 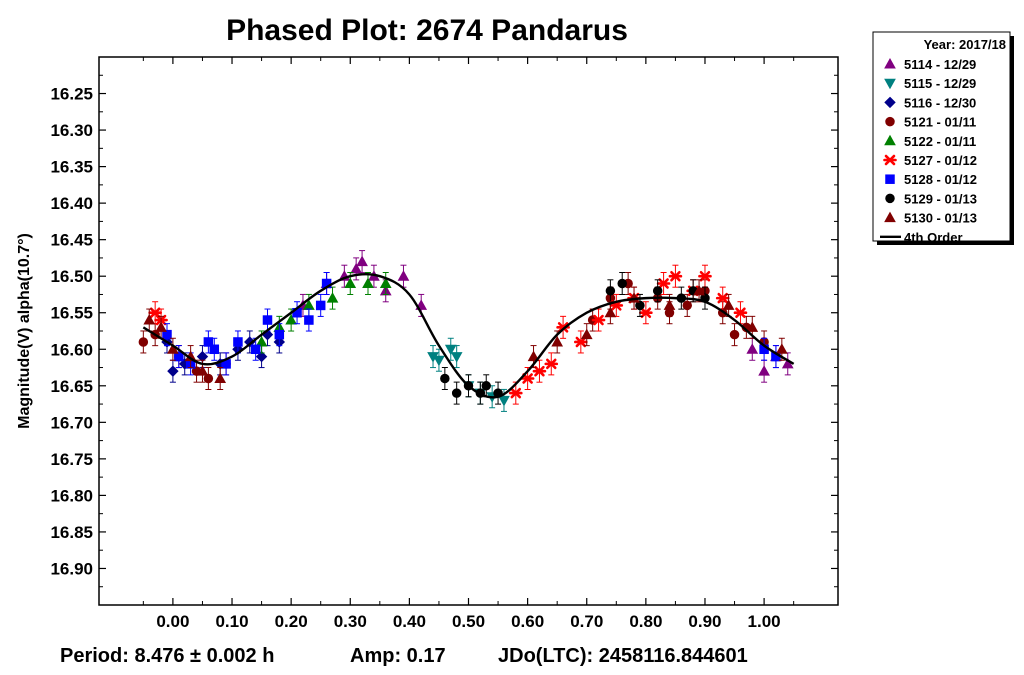 What do you see at coordinates (350, 621) in the screenshot?
I see `x-tick-label: 0.30` at bounding box center [350, 621].